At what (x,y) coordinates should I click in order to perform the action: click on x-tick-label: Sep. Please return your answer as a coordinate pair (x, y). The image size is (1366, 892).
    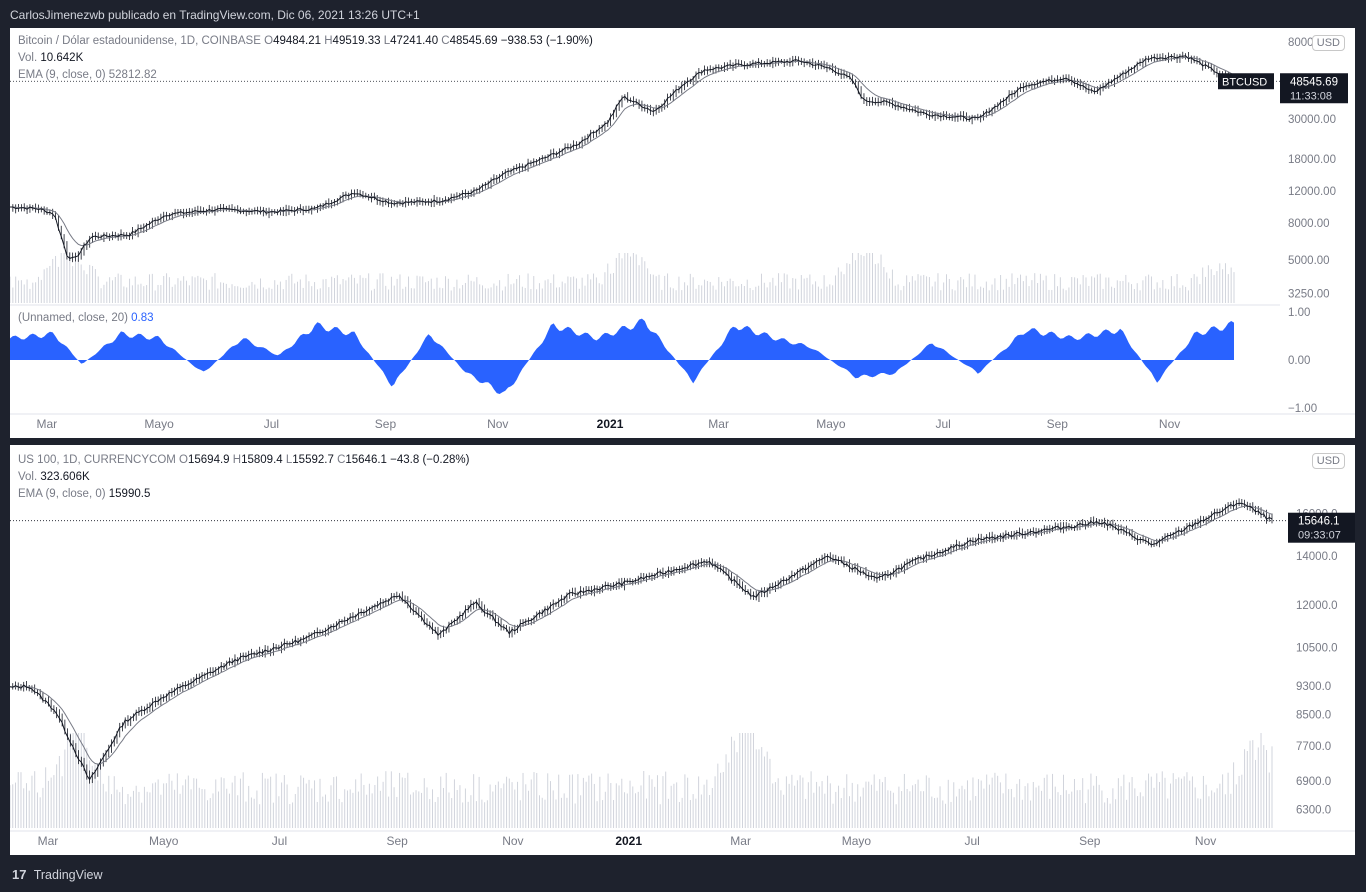
    Looking at the image, I should click on (397, 841).